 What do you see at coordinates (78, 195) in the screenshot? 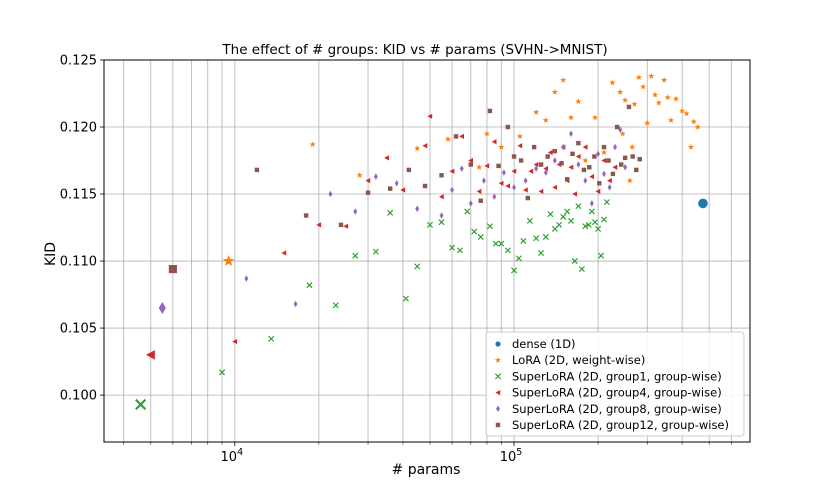
I see `y-tick-label: 0.115` at bounding box center [78, 195].